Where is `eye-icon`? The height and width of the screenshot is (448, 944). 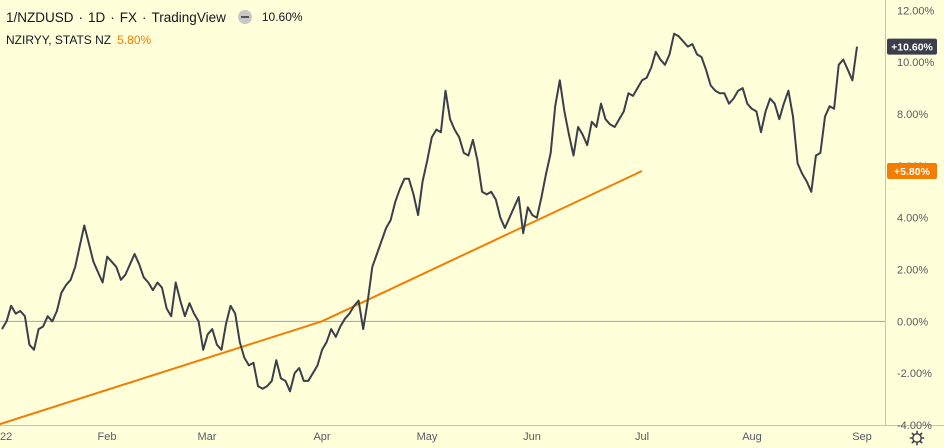 eye-icon is located at coordinates (244, 17).